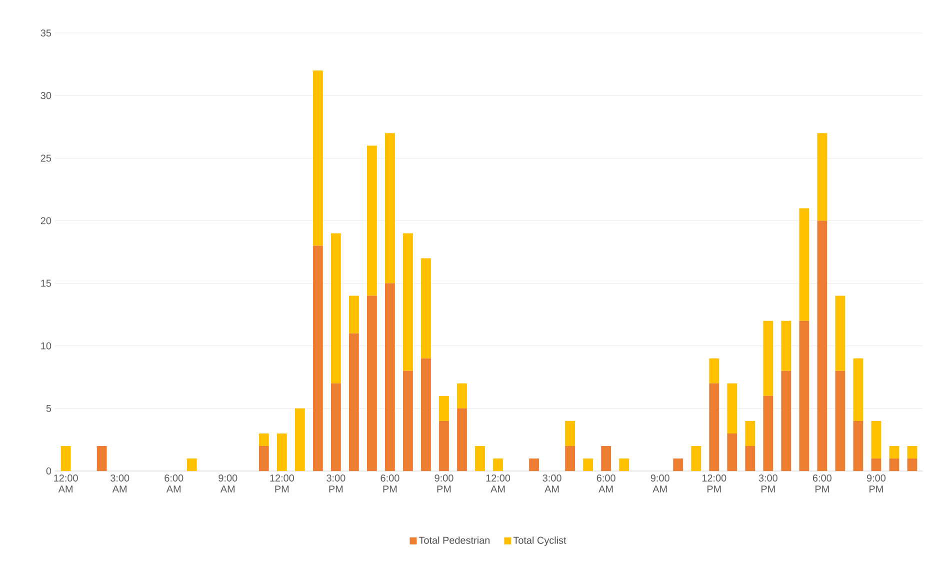  Describe the element at coordinates (454, 540) in the screenshot. I see `legend-label: Total Pedestrian` at that location.